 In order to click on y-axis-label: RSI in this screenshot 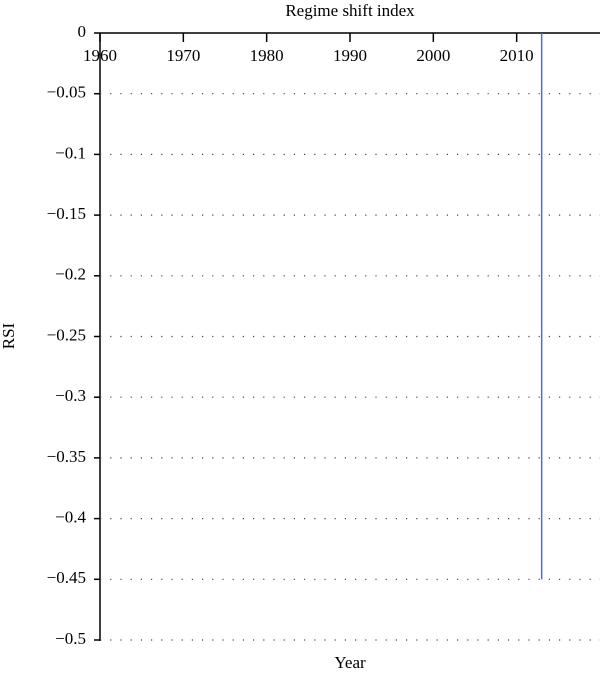, I will do `click(9, 335)`.